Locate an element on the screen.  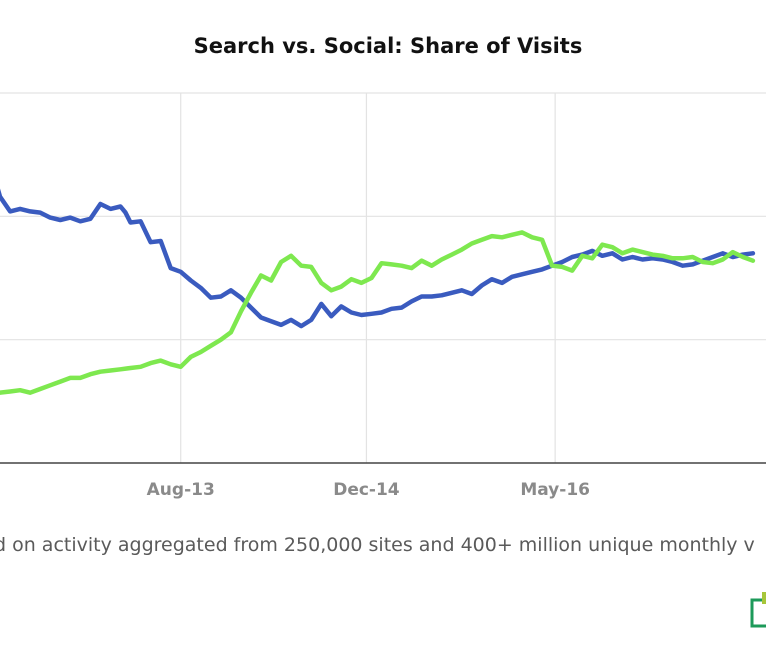
chart-title: Search vs. Social: Share of Visits is located at coordinates (388, 46).